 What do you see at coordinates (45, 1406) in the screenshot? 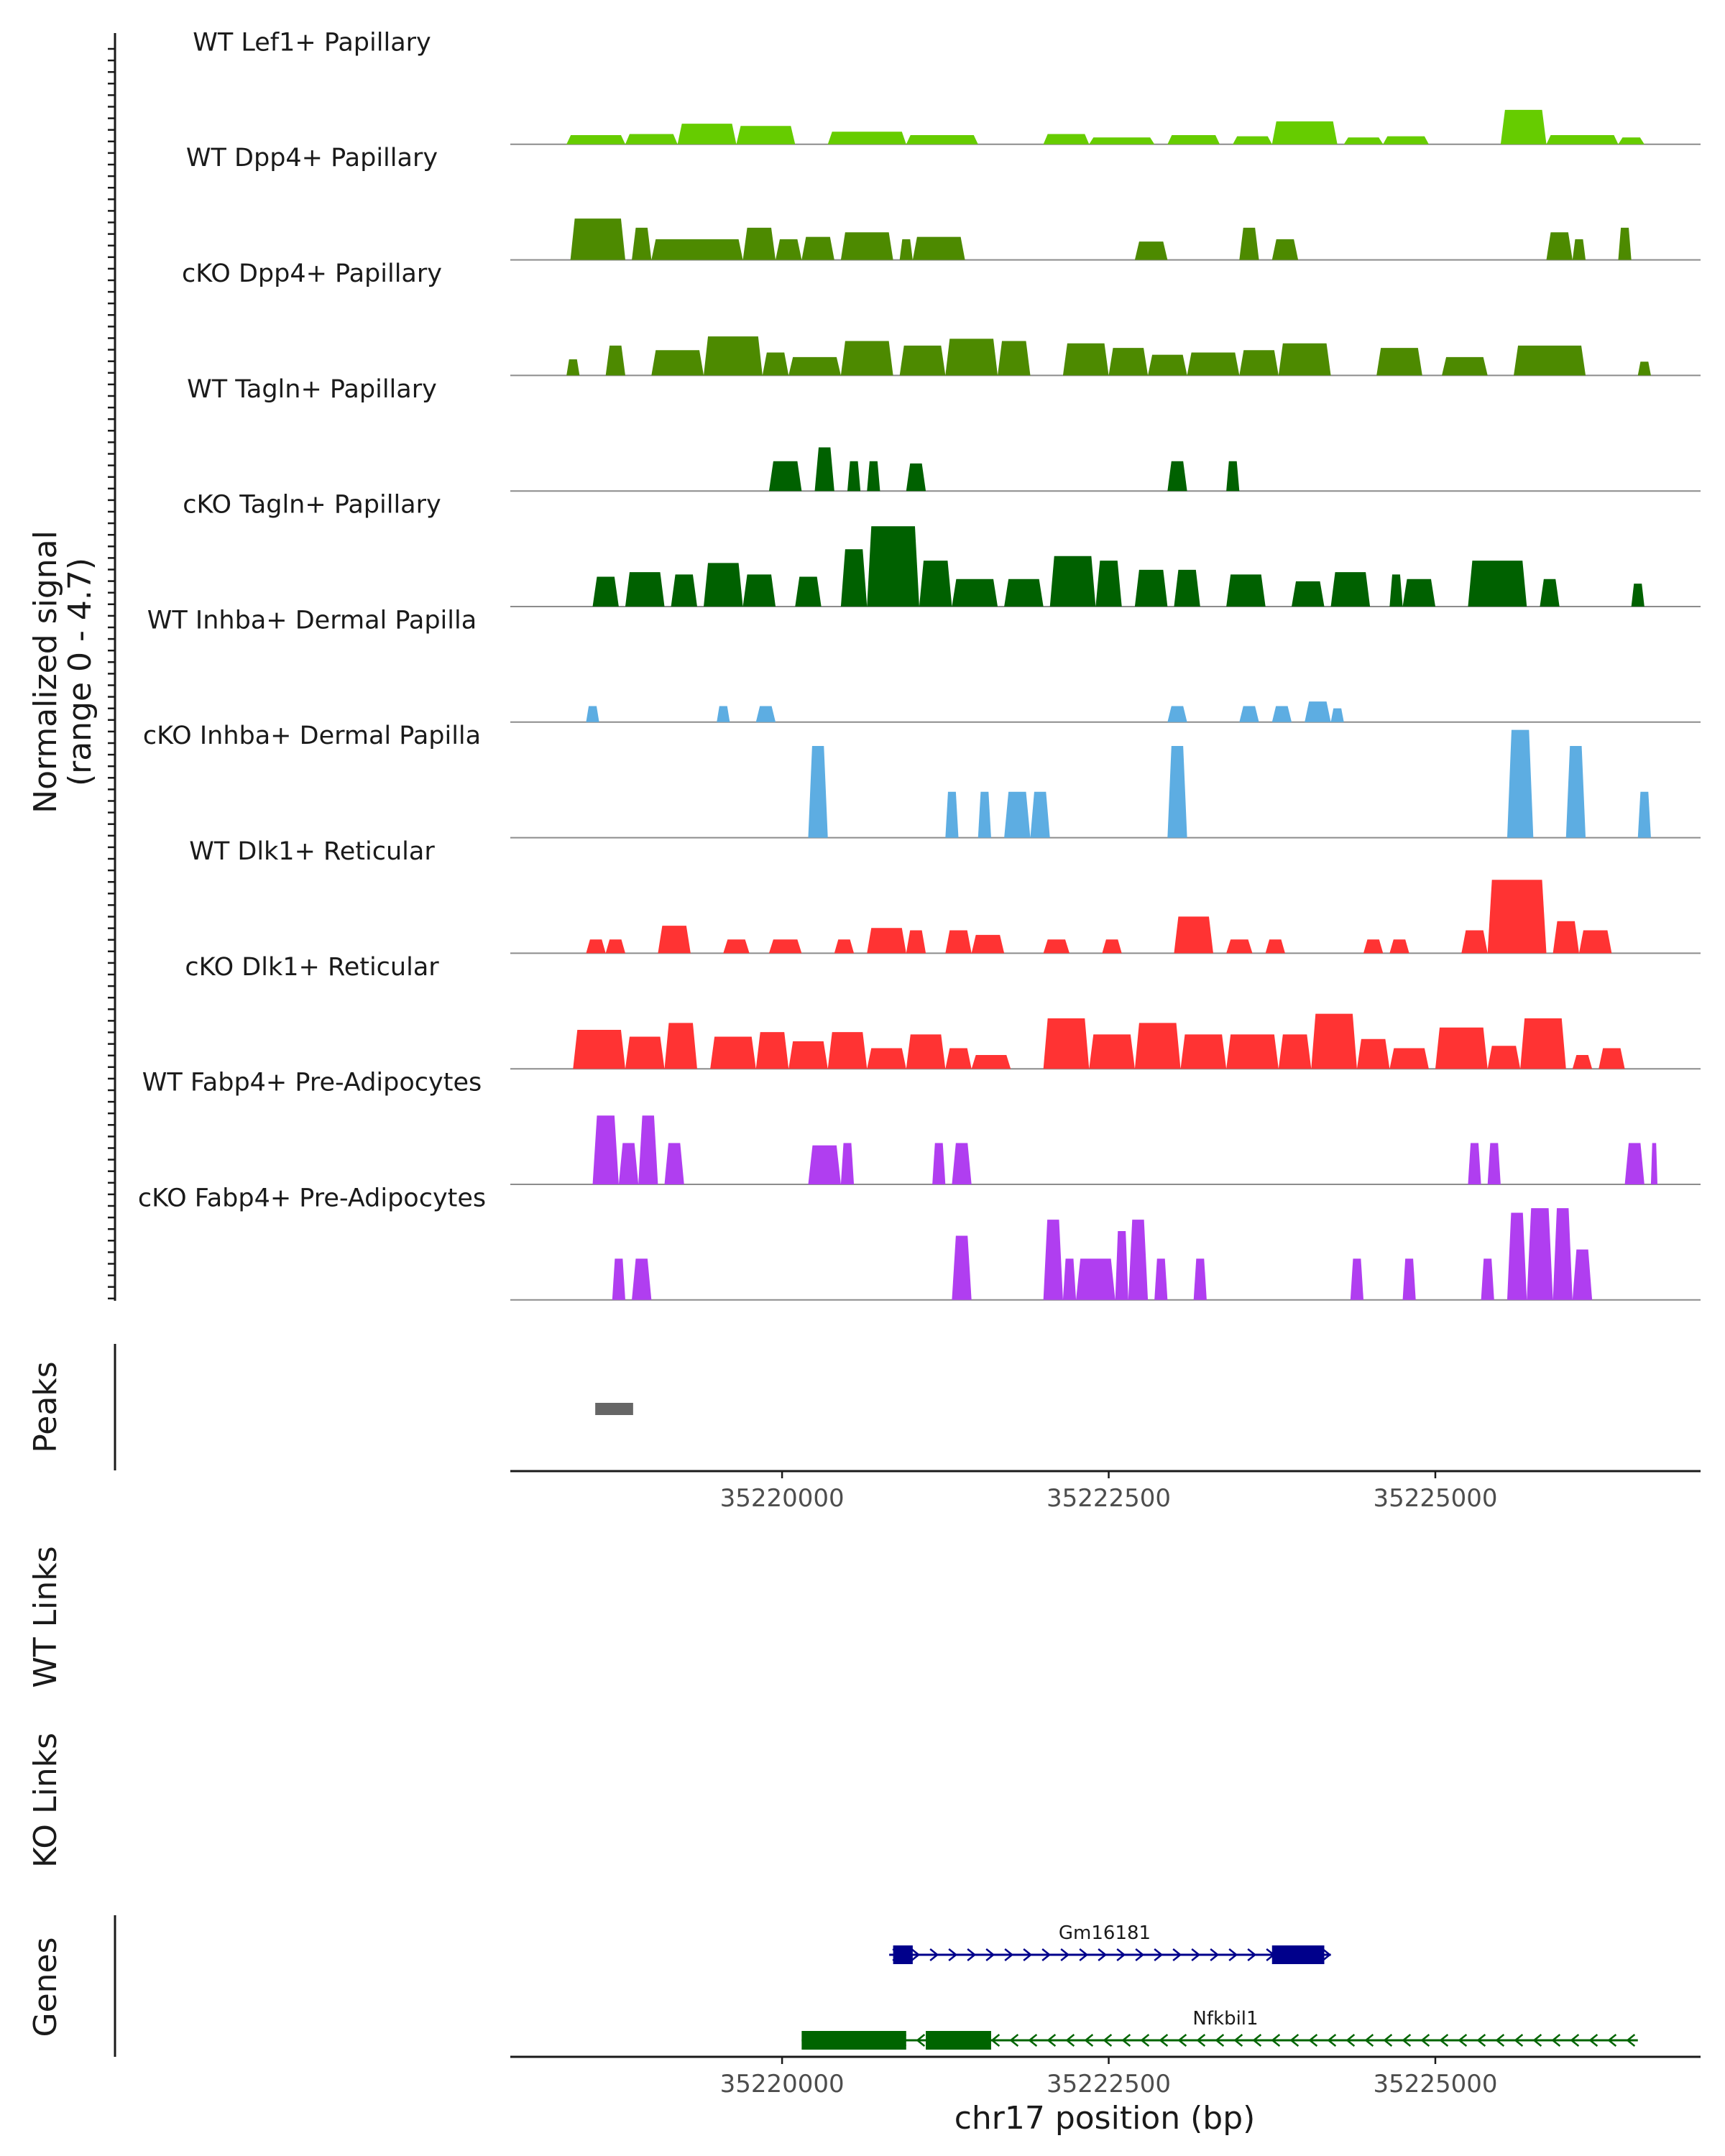
I see `peaks-panel-label: Peaks` at bounding box center [45, 1406].